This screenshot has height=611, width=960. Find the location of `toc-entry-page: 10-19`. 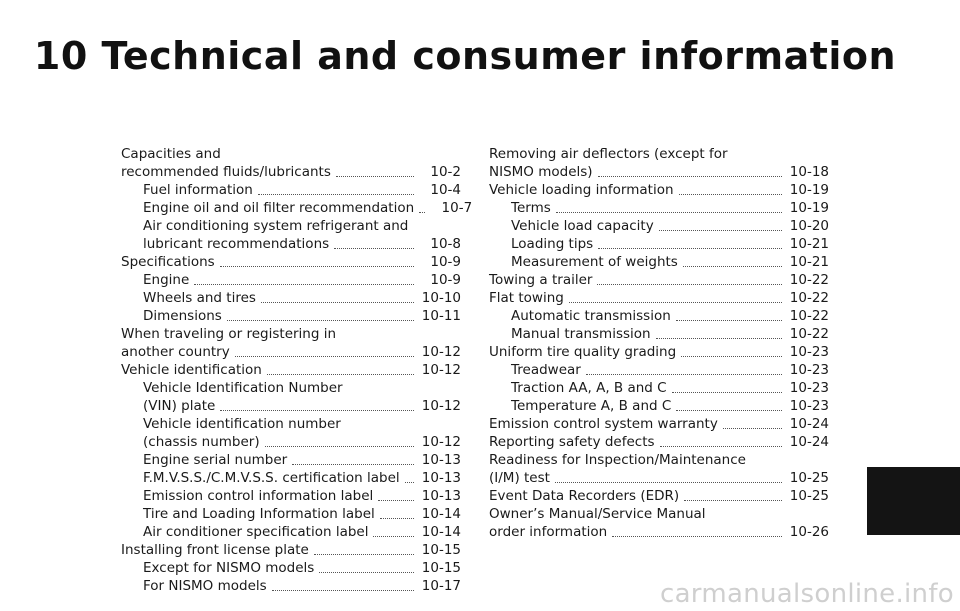

toc-entry-page: 10-19 is located at coordinates (809, 190).